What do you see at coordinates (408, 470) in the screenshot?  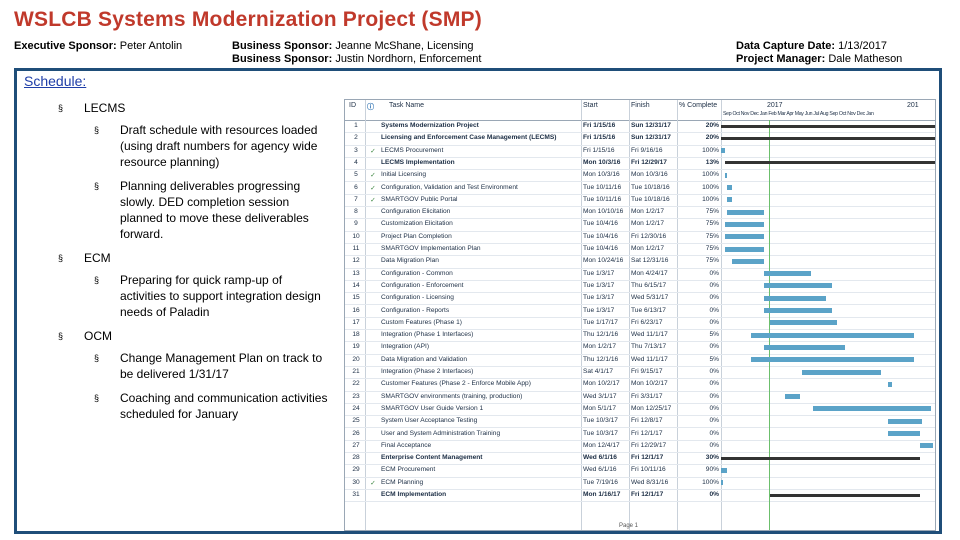 I see `task-name: ECM Procurement` at bounding box center [408, 470].